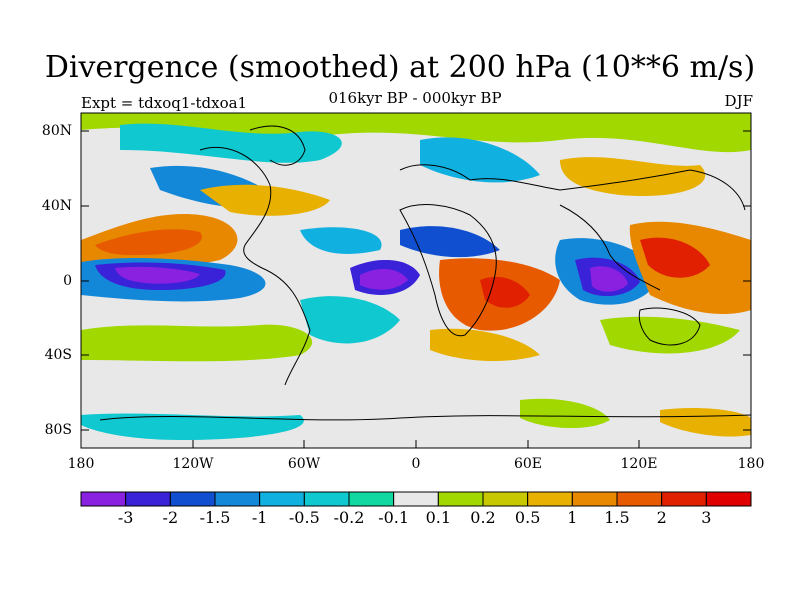  Describe the element at coordinates (277, 145) in the screenshot. I see `greenland-coastline` at that location.